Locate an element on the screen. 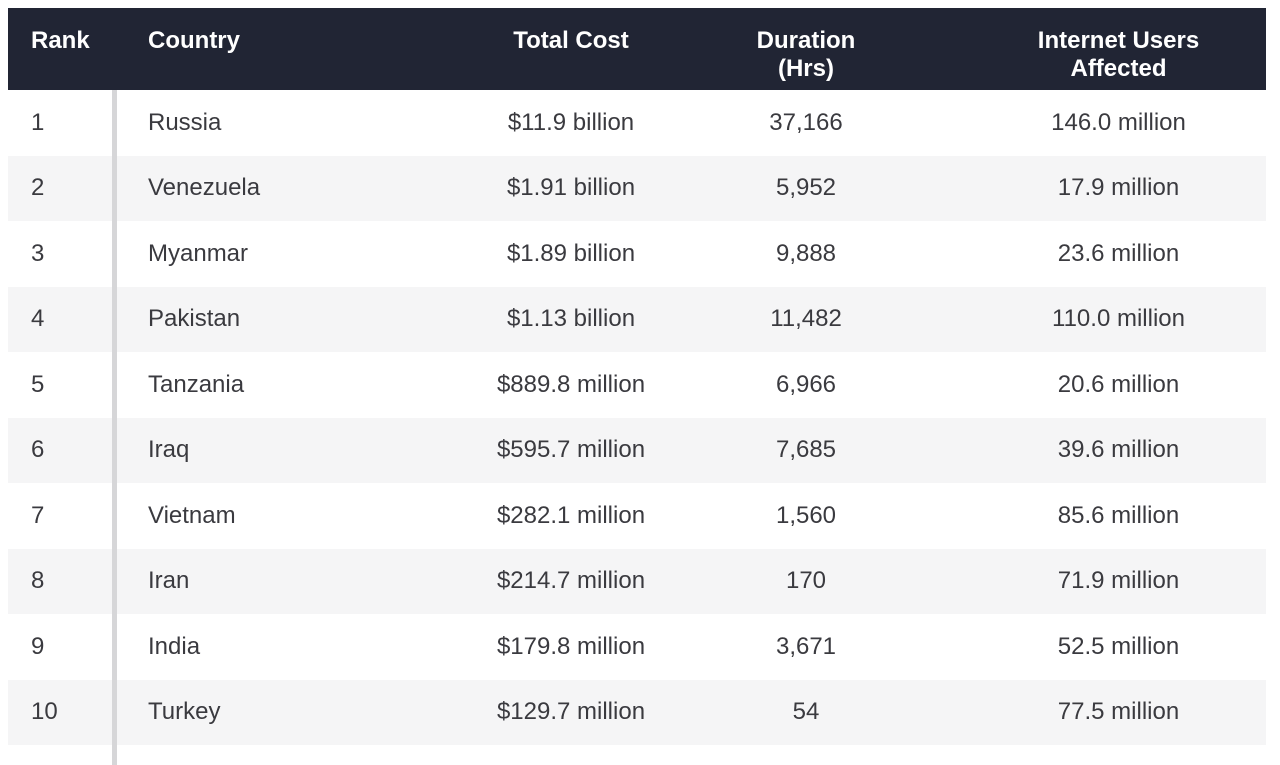 The image size is (1280, 765). cell-rank: 4 is located at coordinates (38, 319).